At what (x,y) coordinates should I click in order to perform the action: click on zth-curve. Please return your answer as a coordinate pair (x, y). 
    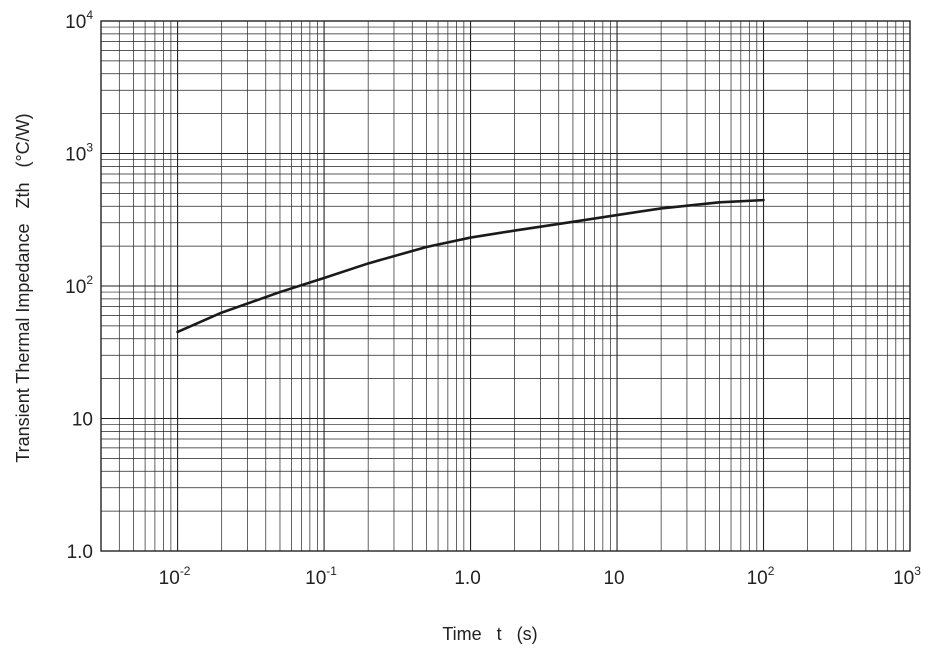
    Looking at the image, I should click on (470, 266).